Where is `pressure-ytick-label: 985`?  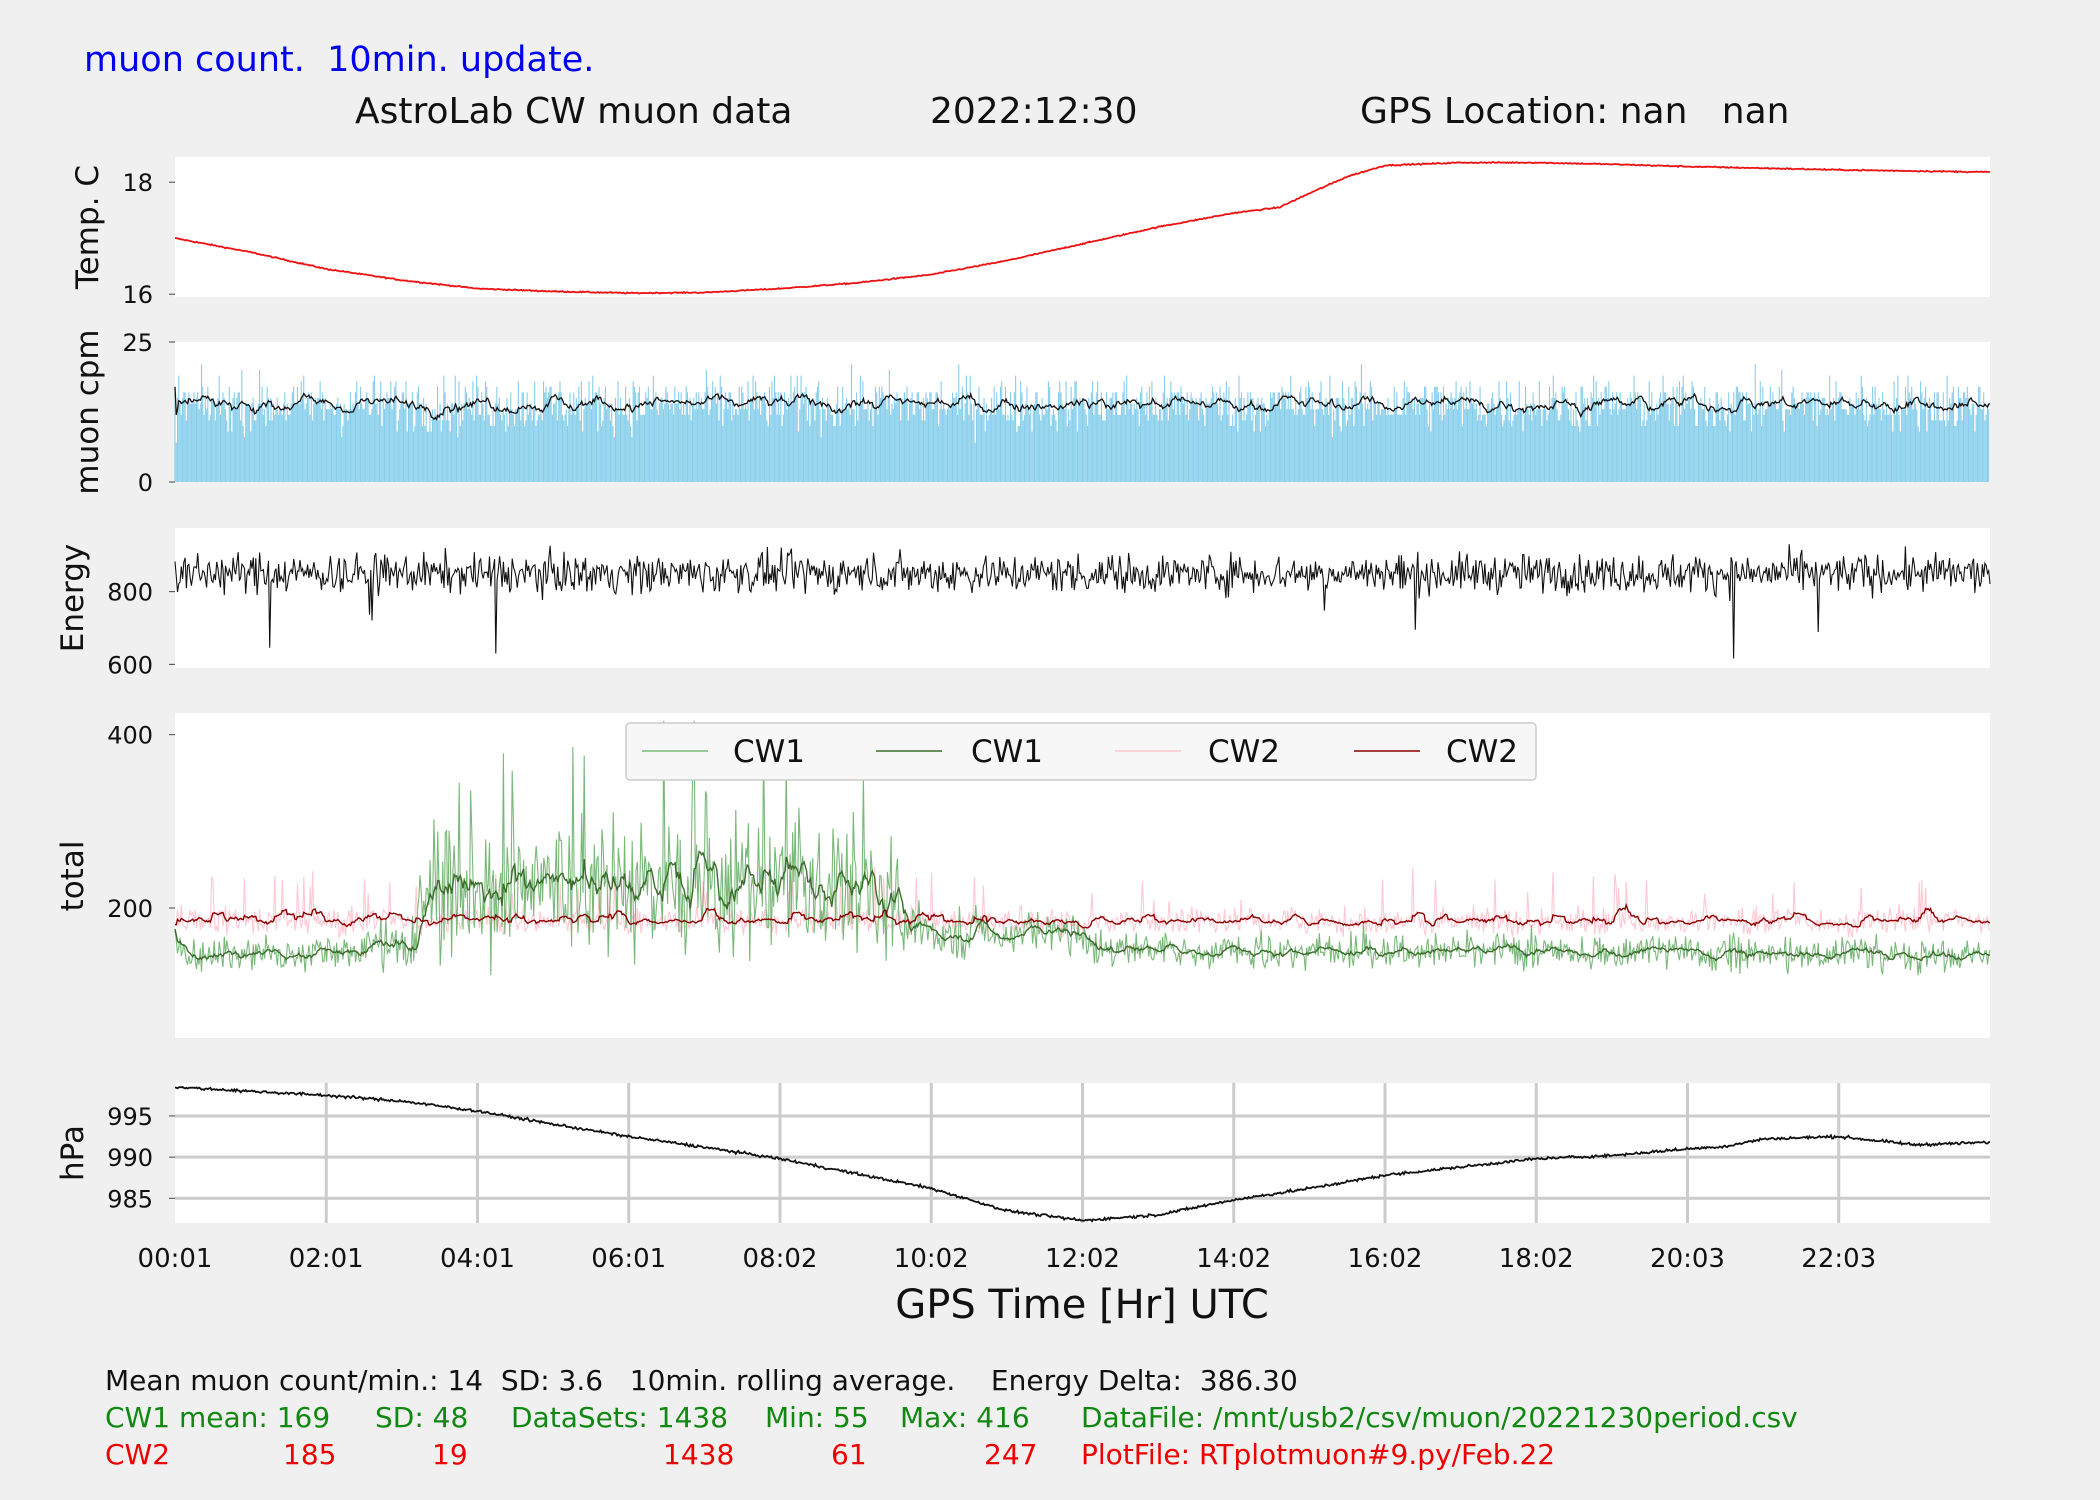 pressure-ytick-label: 985 is located at coordinates (130, 1199).